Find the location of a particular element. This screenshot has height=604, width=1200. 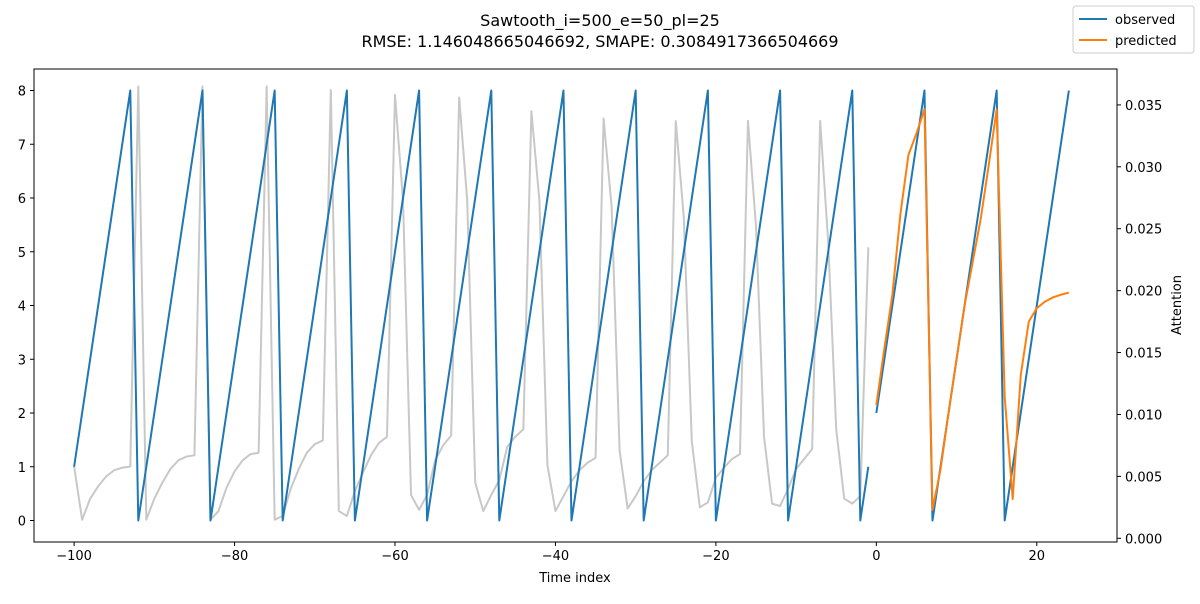

y2-tick-label: 0.020 is located at coordinates (1143, 292).